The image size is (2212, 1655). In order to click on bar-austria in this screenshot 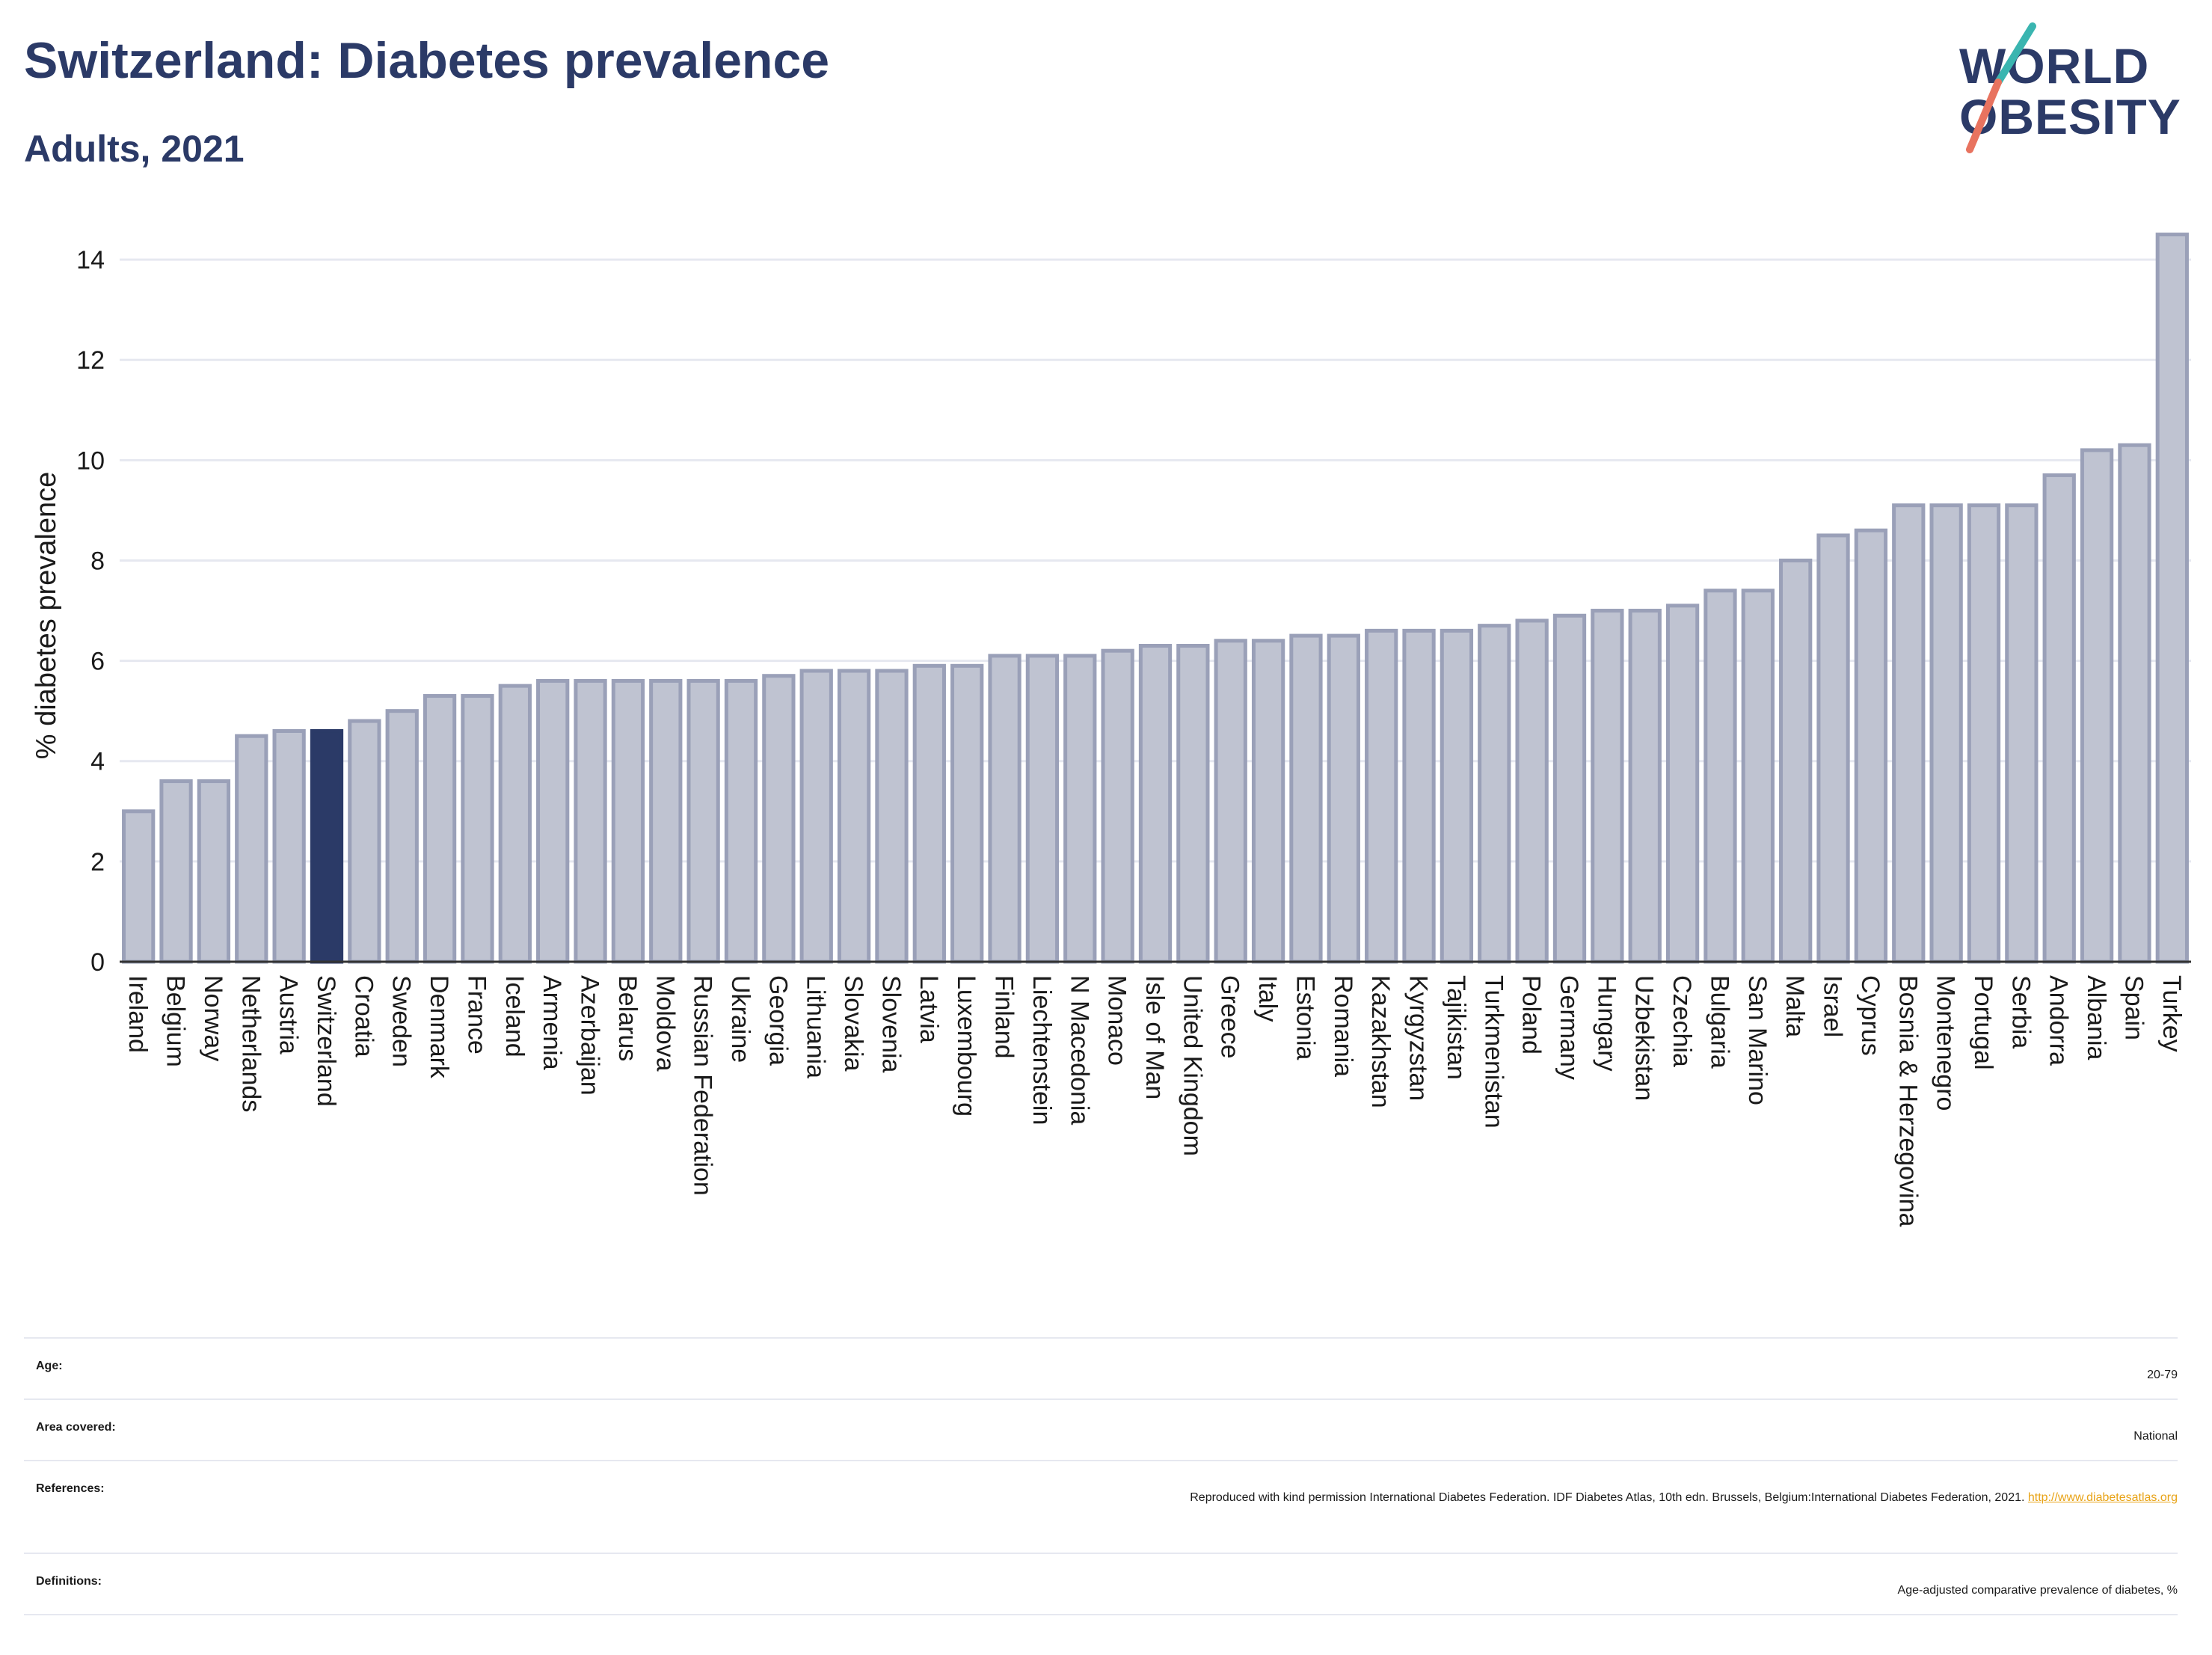, I will do `click(289, 846)`.